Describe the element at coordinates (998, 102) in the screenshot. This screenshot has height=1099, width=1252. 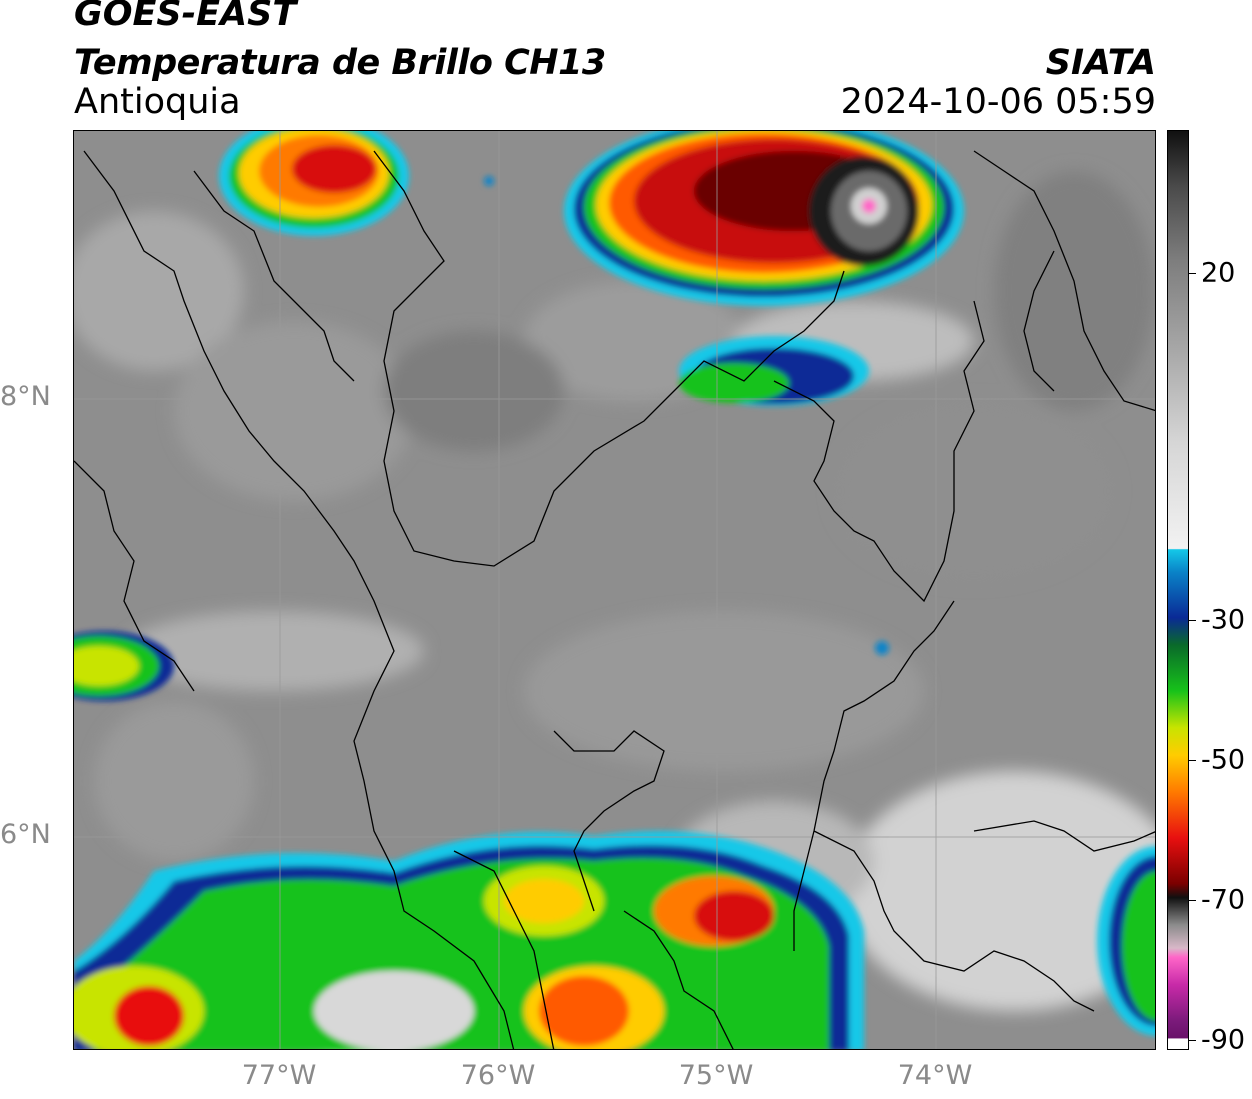
I see `datetime-label: 2024-10-06 05:59` at that location.